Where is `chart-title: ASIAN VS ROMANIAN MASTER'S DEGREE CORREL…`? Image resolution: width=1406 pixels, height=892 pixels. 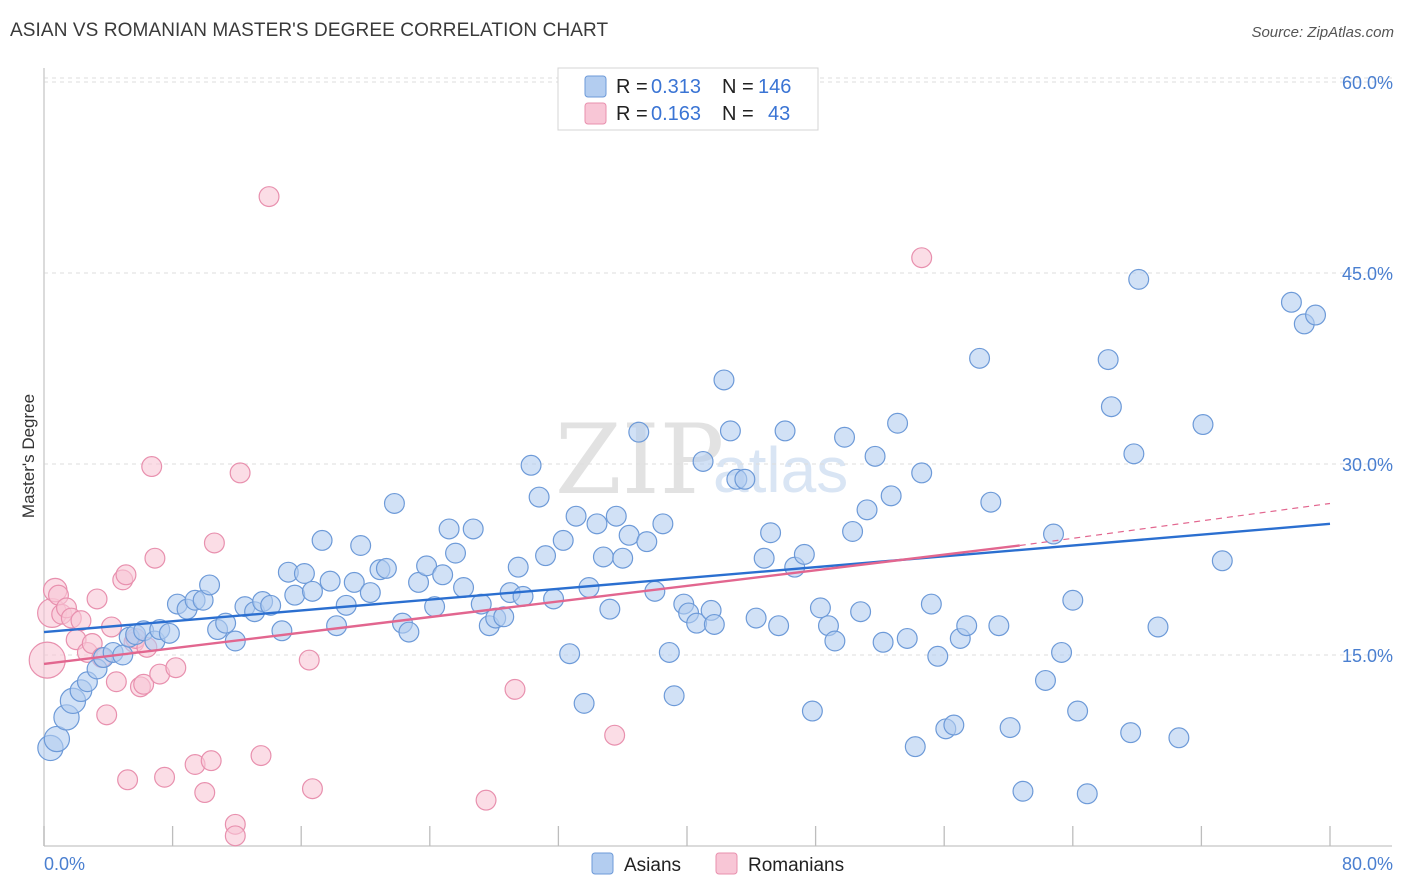 chart-title: ASIAN VS ROMANIAN MASTER'S DEGREE CORREL… is located at coordinates (309, 30).